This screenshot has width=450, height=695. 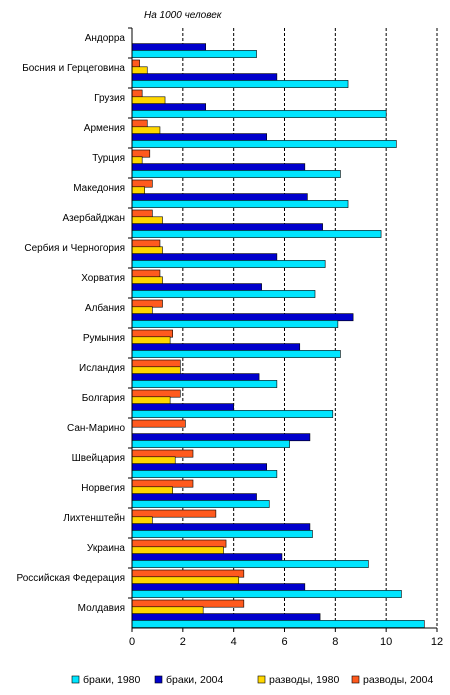 I want to click on x-tick-label: 10, so click(x=386, y=642).